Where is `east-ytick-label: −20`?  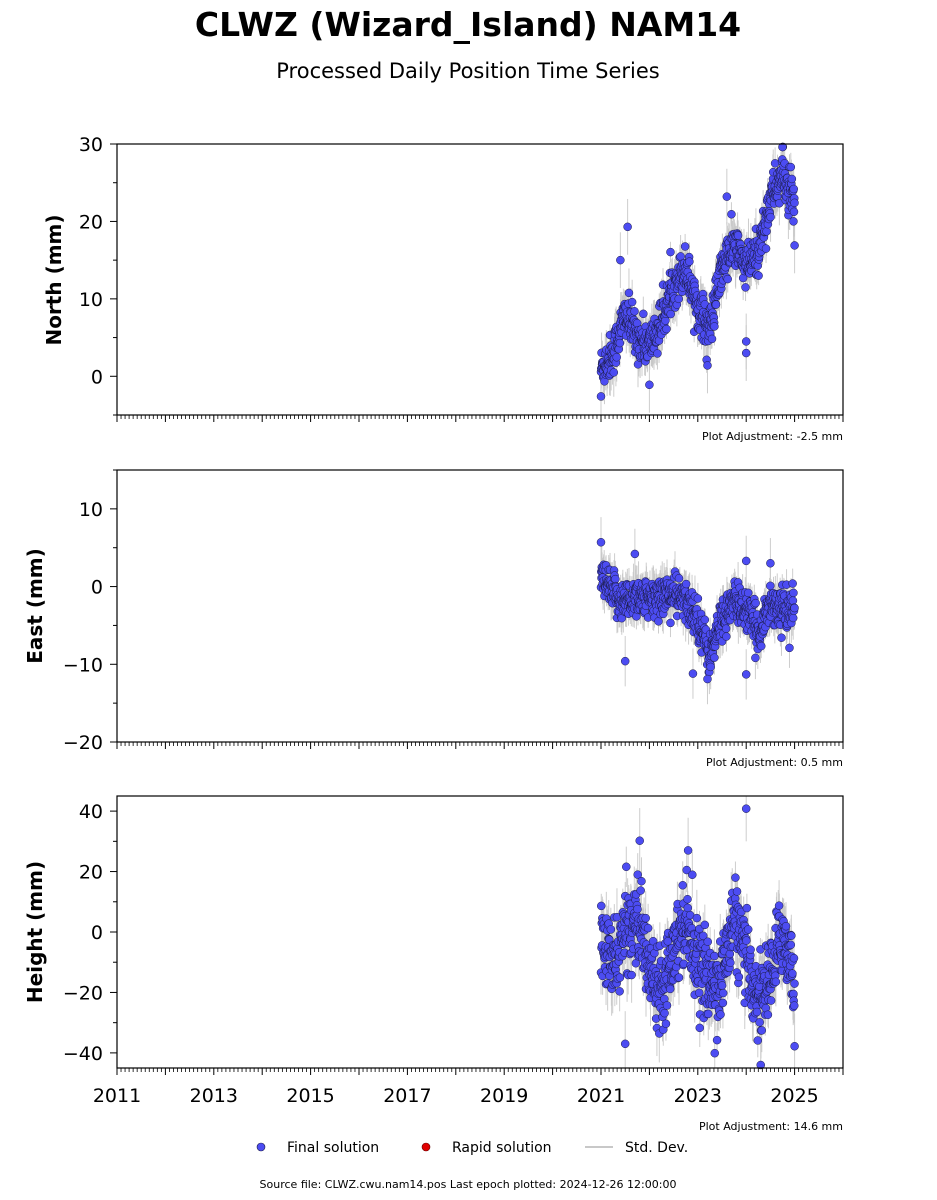
east-ytick-label: −20 is located at coordinates (83, 743).